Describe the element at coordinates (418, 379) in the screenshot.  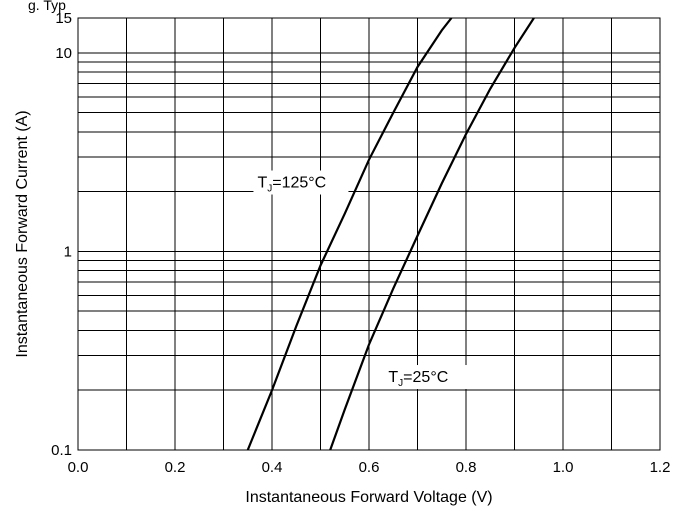
I see `curve-label-tj-25c: TJ=25°C` at that location.